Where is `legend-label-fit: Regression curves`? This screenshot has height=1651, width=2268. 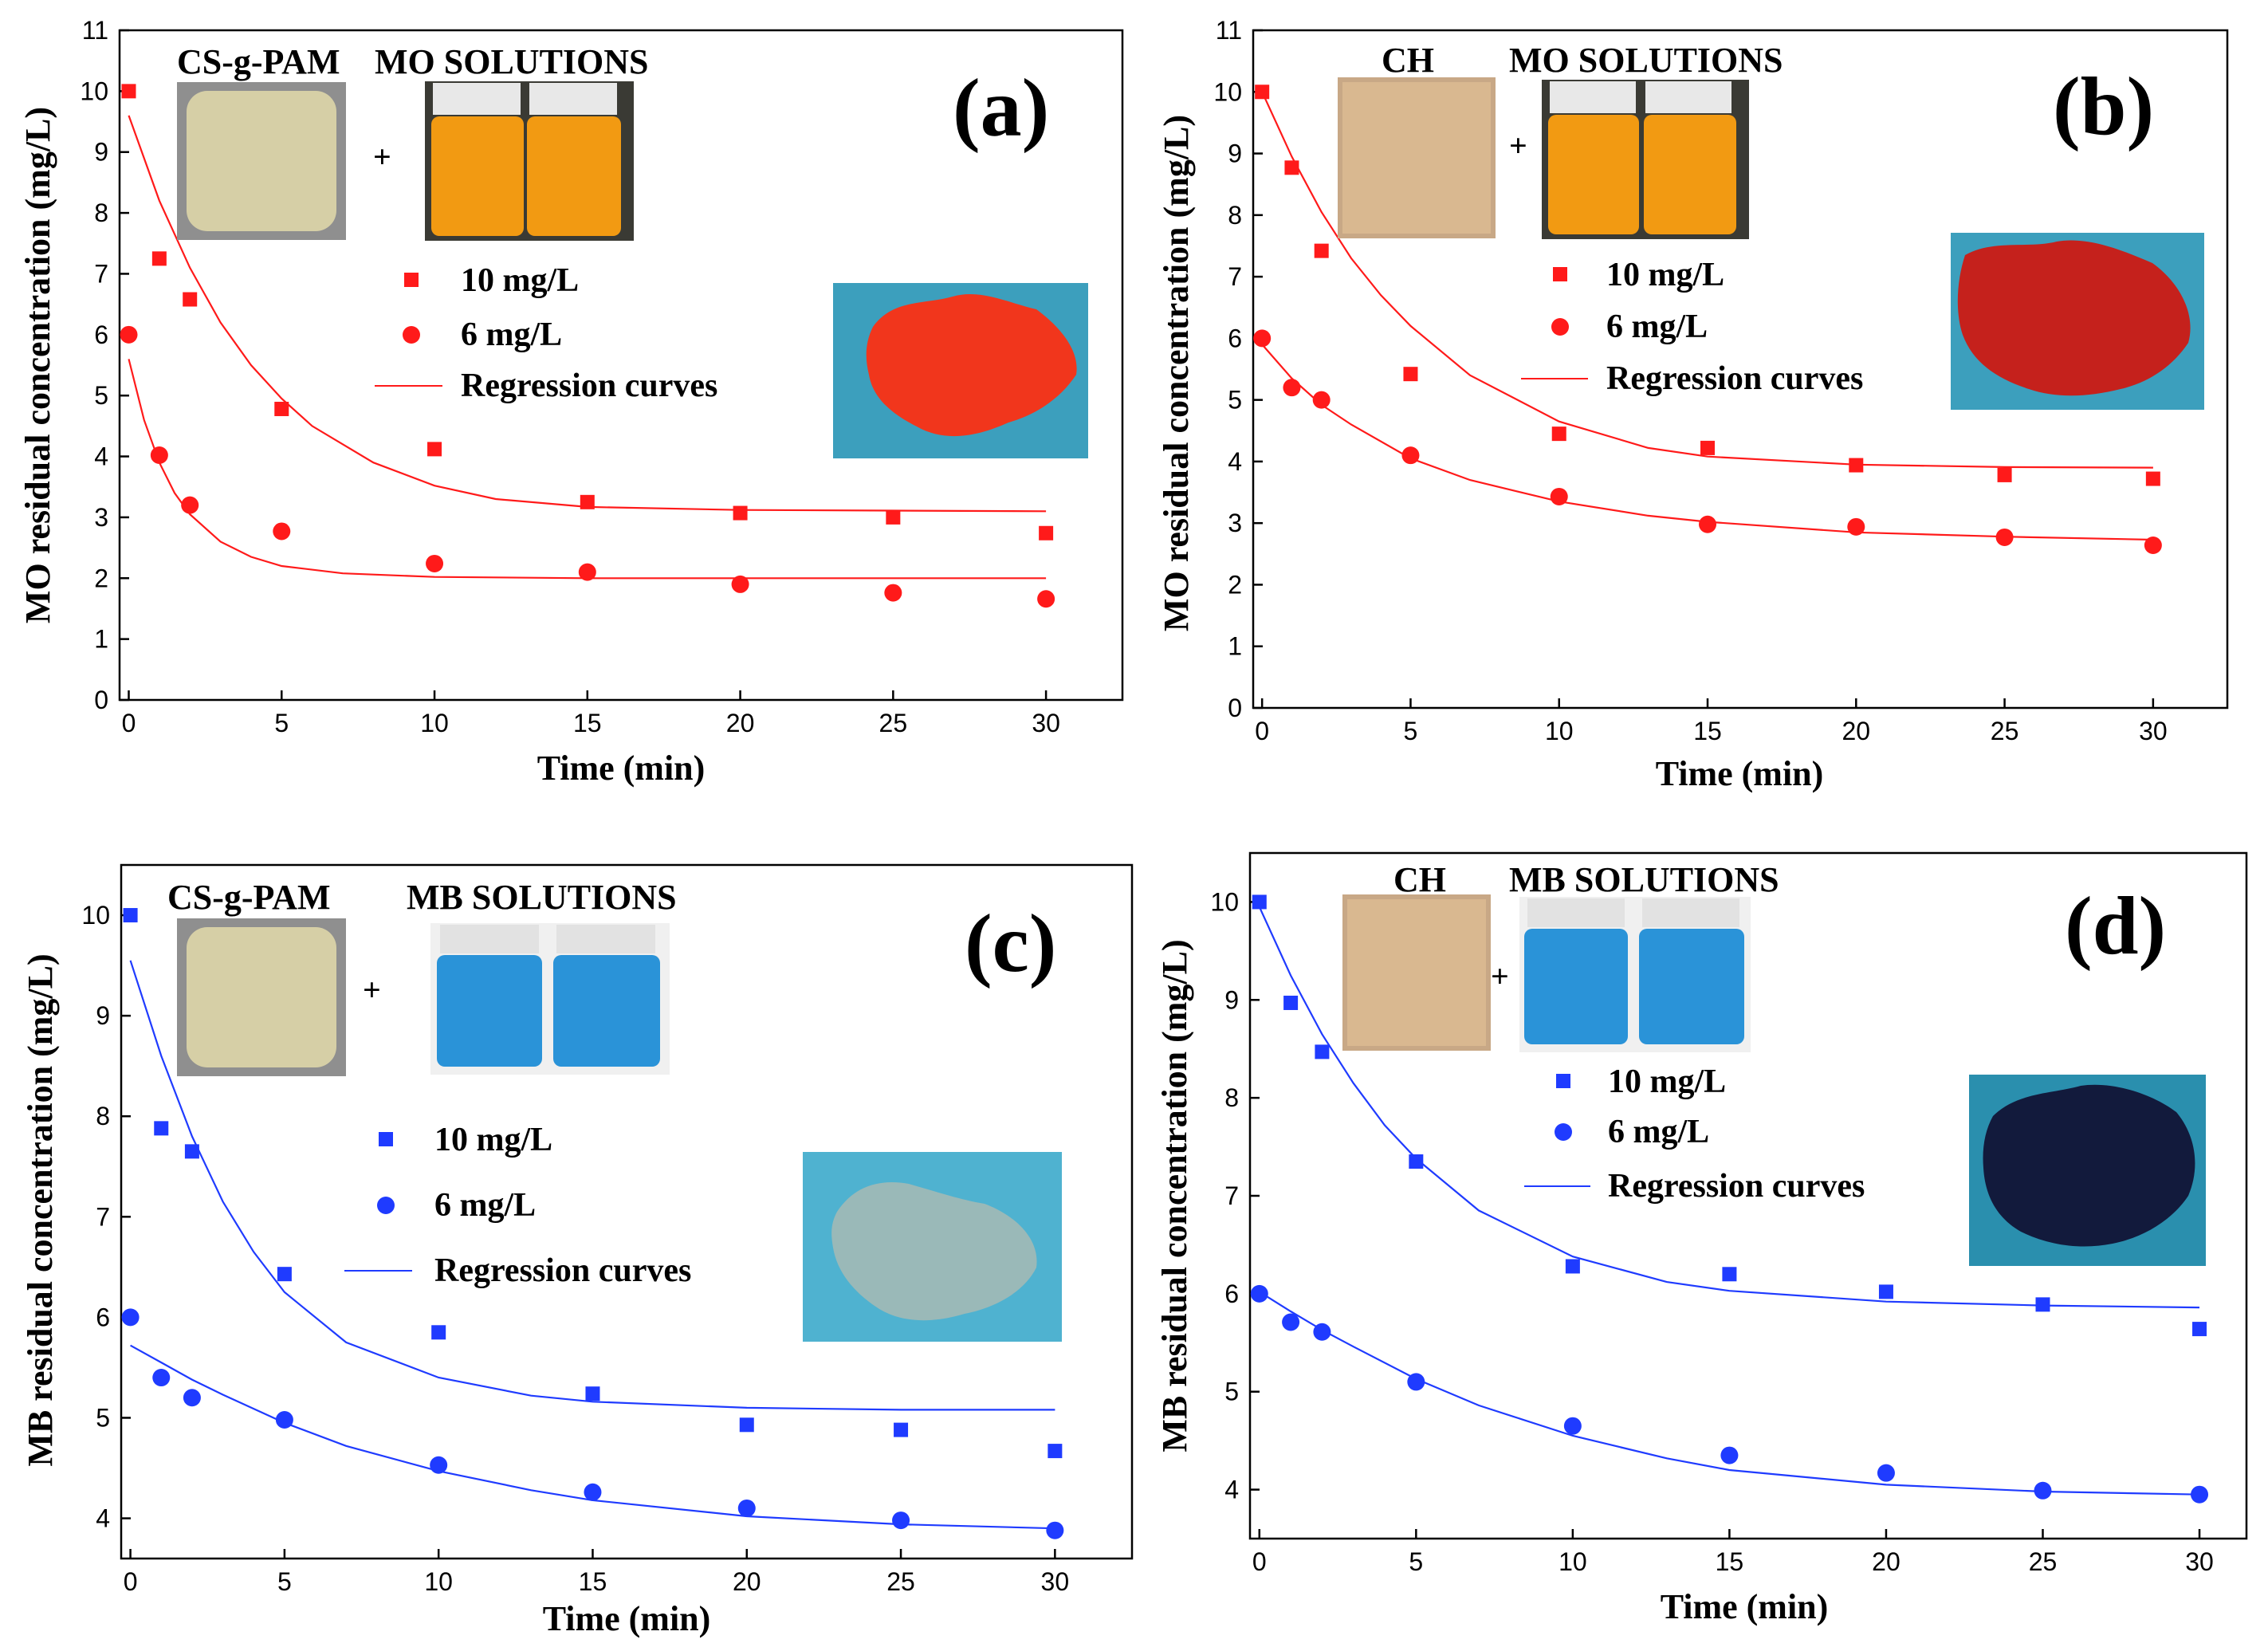 legend-label-fit: Regression curves is located at coordinates (563, 1271).